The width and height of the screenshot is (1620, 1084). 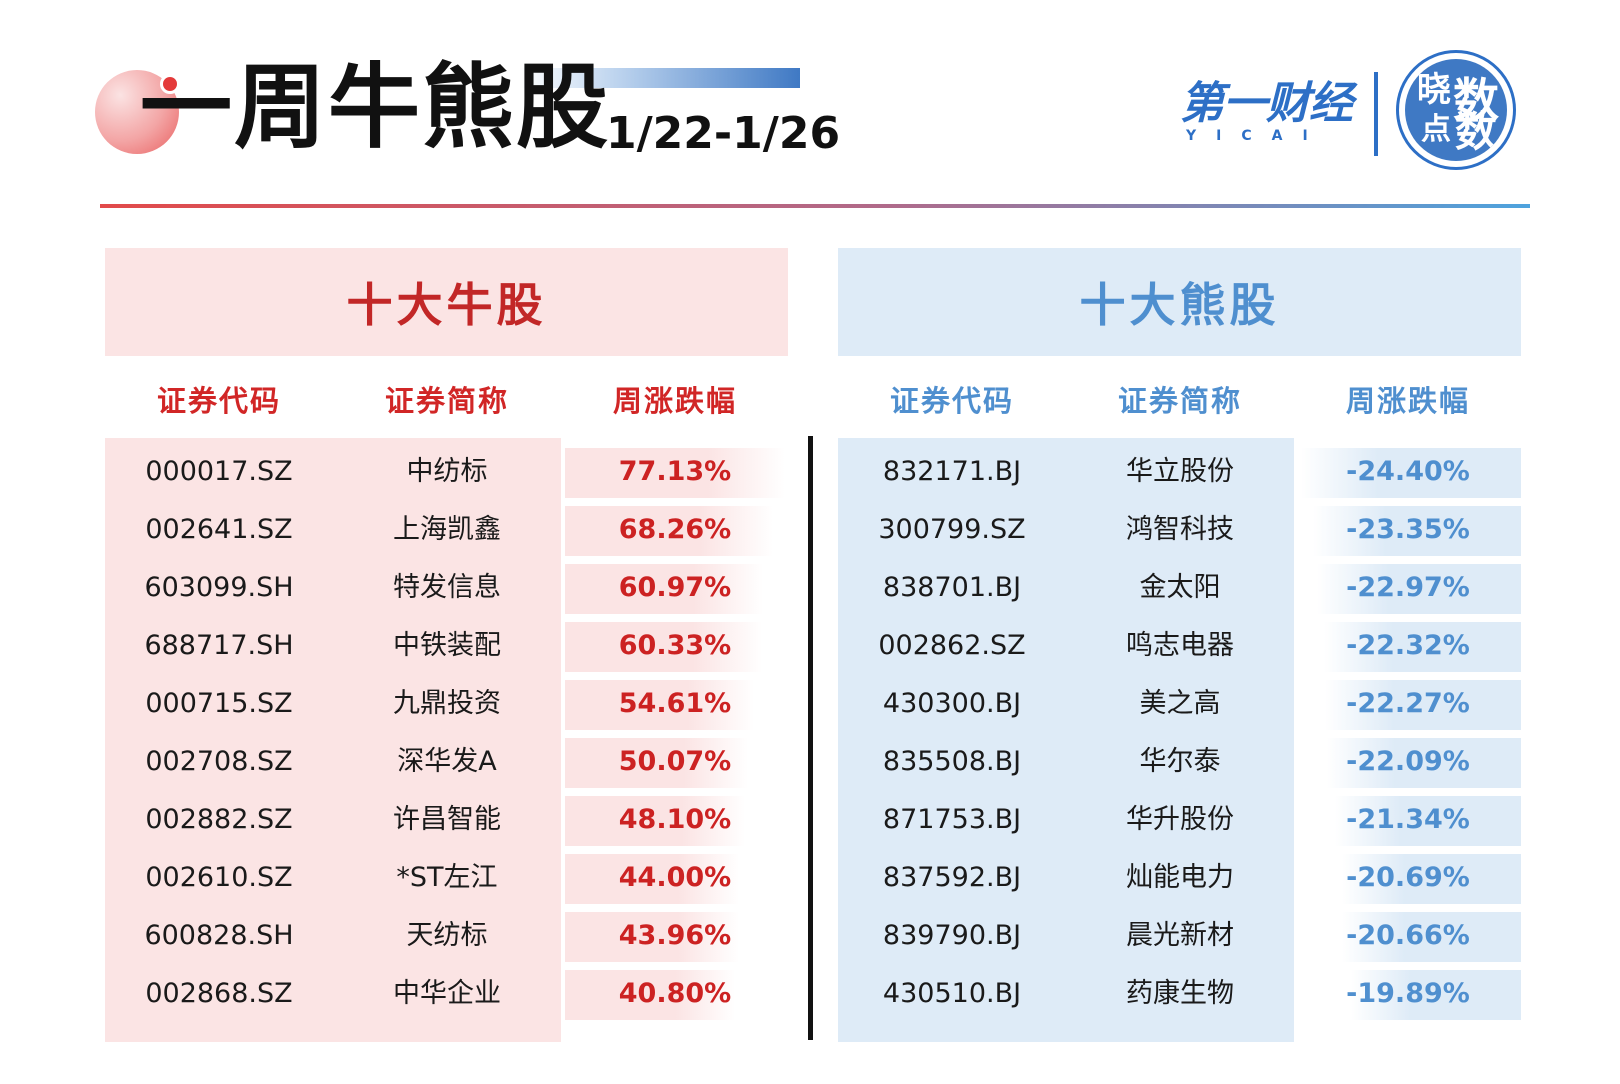 I want to click on column-header-change: 周涨跌幅, so click(x=1407, y=401).